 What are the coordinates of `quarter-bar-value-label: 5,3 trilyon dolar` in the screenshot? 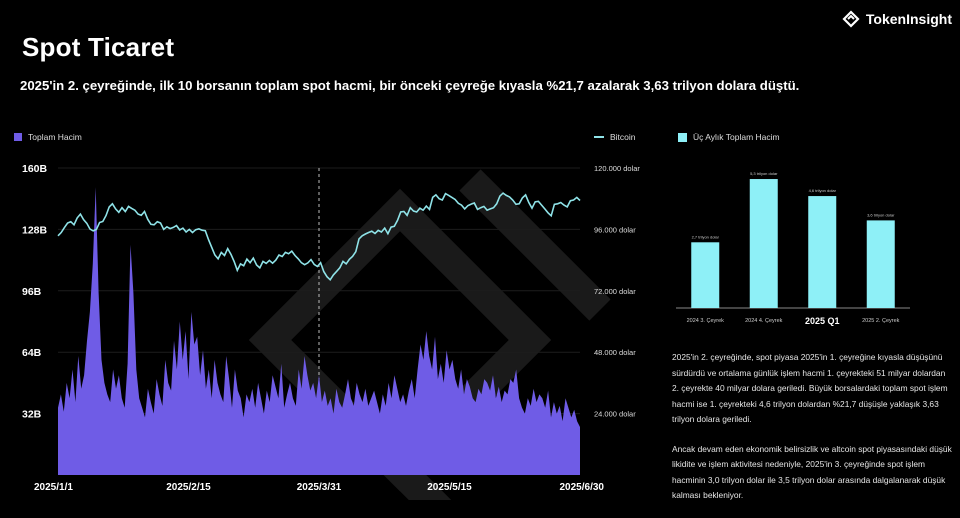 It's located at (764, 173).